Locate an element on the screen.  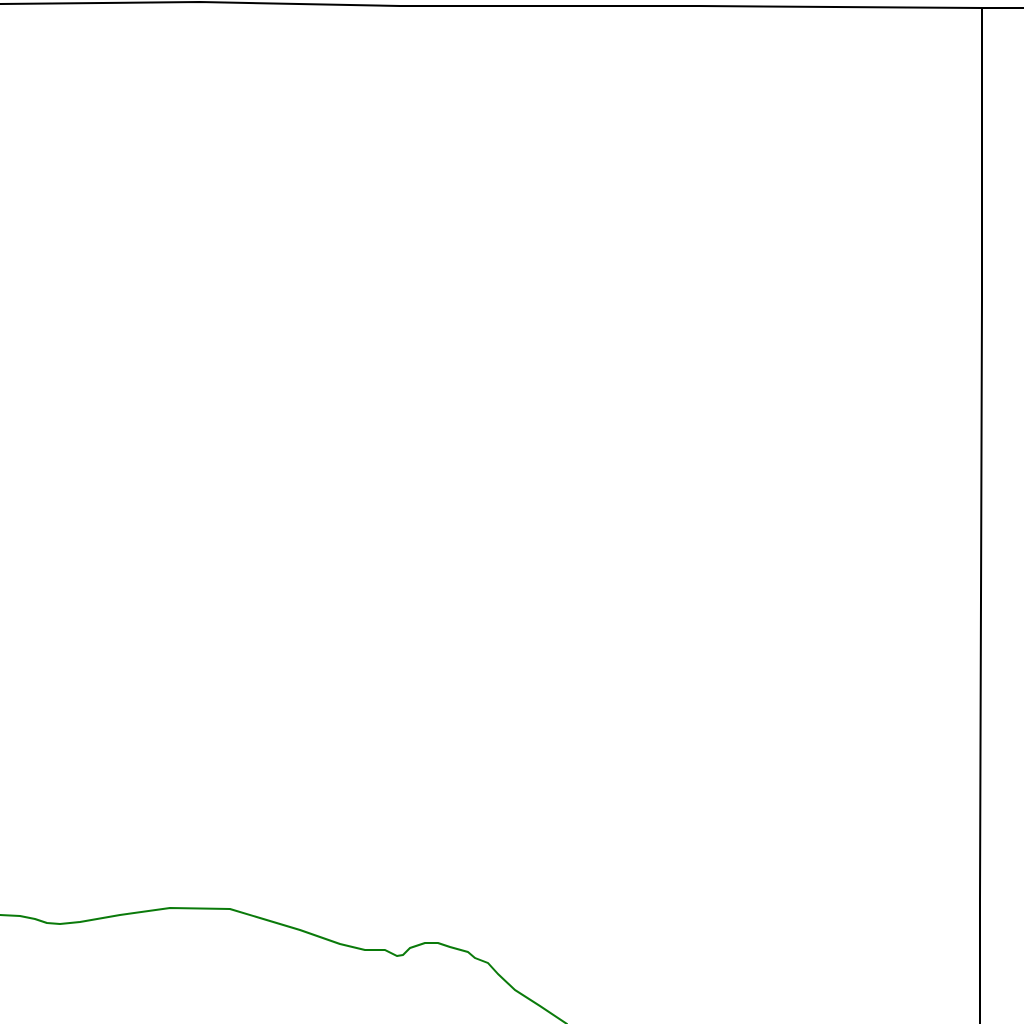
boundary-line-right is located at coordinates (981, 516).